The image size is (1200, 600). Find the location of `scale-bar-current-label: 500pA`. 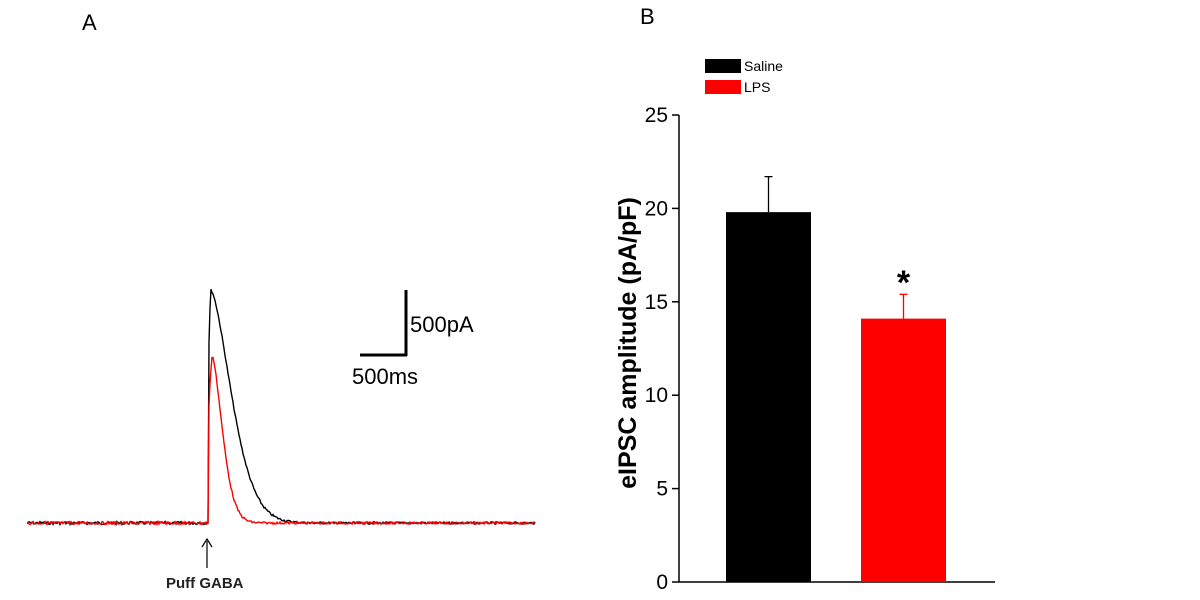

scale-bar-current-label: 500pA is located at coordinates (442, 324).